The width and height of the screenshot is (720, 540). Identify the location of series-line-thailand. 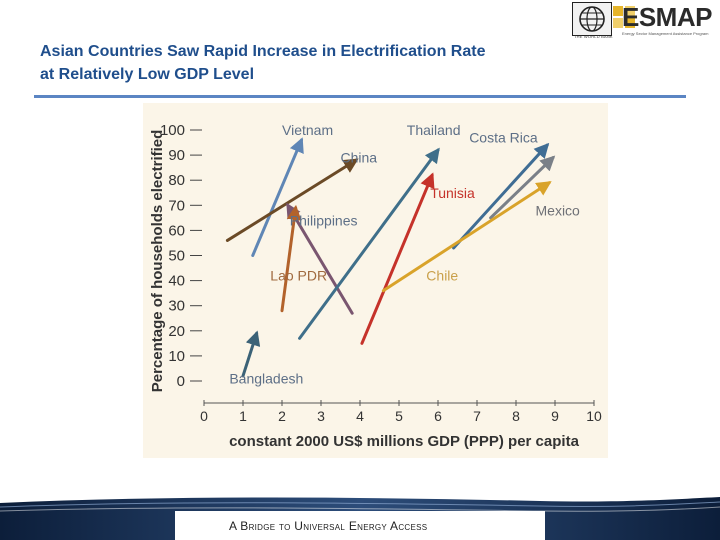
(369, 243).